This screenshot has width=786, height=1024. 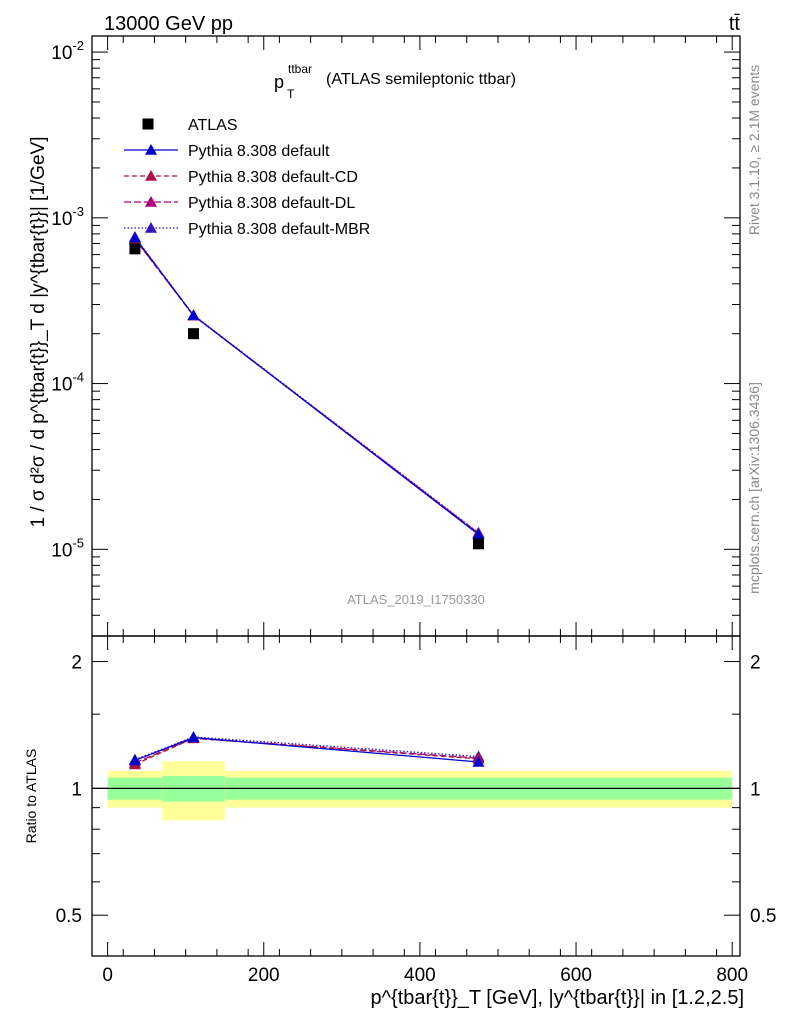 I want to click on legend-label: Pythia 8.308 default, so click(x=259, y=151).